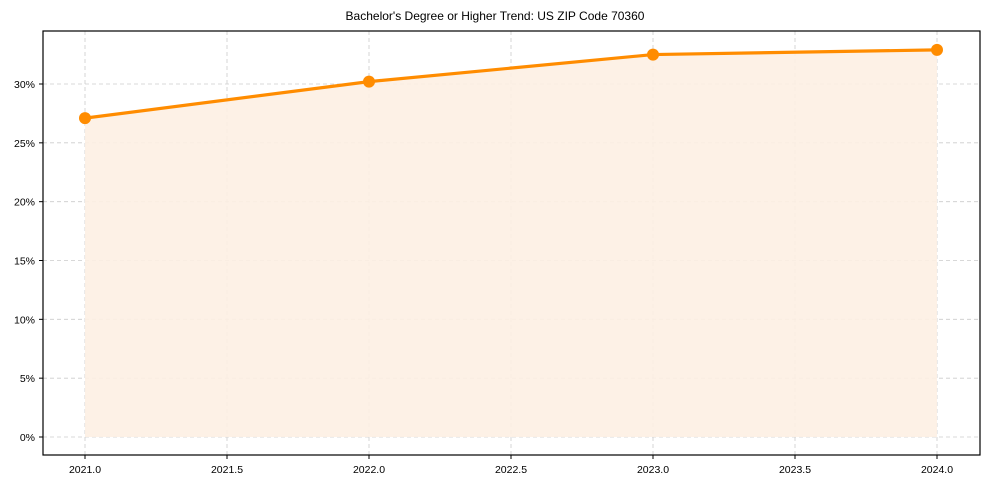 The height and width of the screenshot is (490, 989). What do you see at coordinates (27, 438) in the screenshot?
I see `y-tick-label: 0%` at bounding box center [27, 438].